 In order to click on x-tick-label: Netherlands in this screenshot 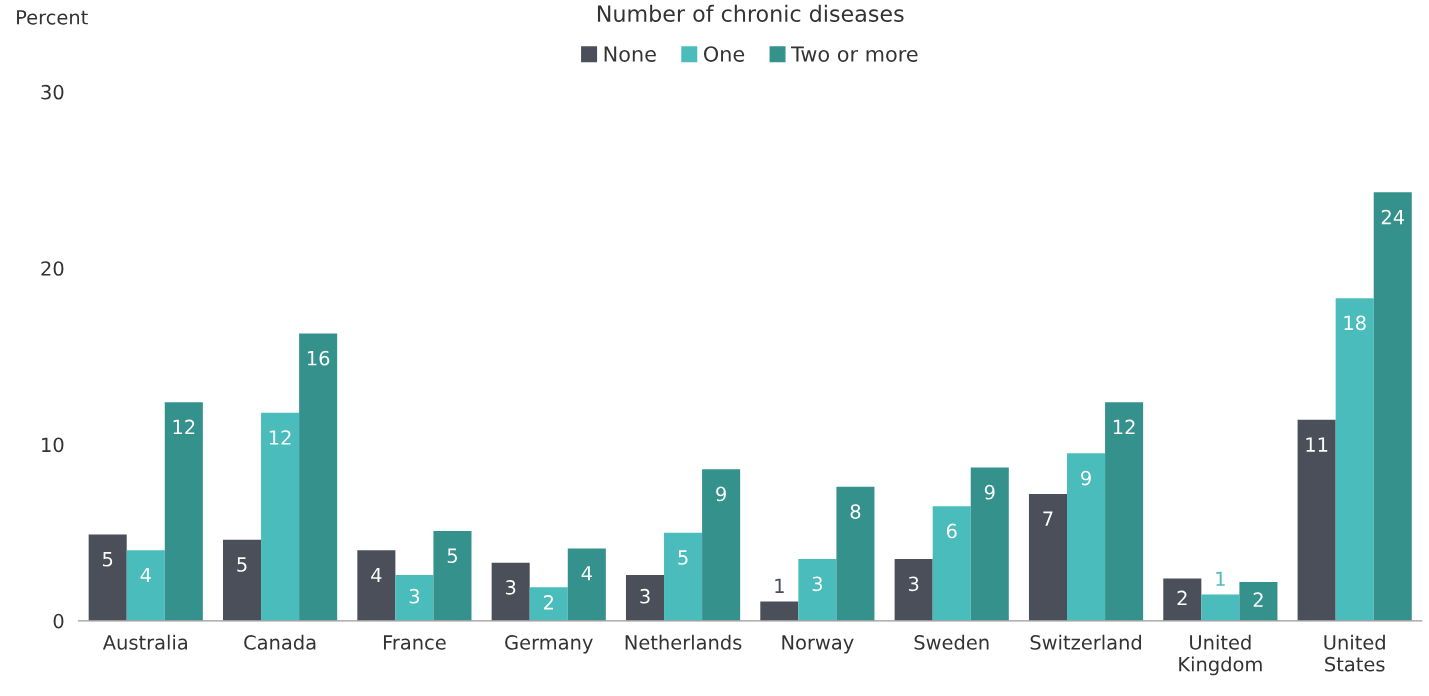, I will do `click(683, 642)`.